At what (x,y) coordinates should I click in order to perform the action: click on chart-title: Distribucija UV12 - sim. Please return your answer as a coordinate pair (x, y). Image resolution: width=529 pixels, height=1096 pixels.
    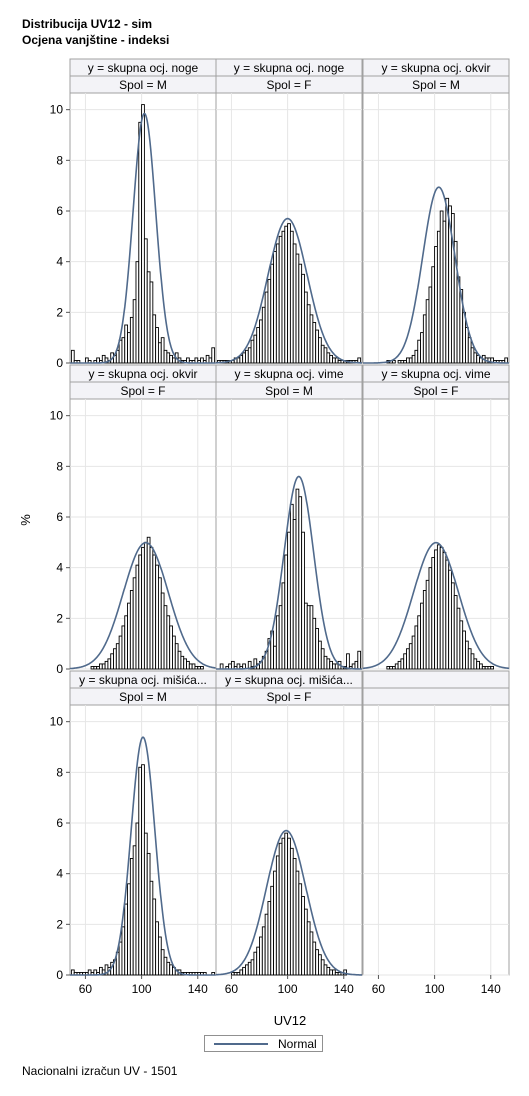
    Looking at the image, I should click on (87, 24).